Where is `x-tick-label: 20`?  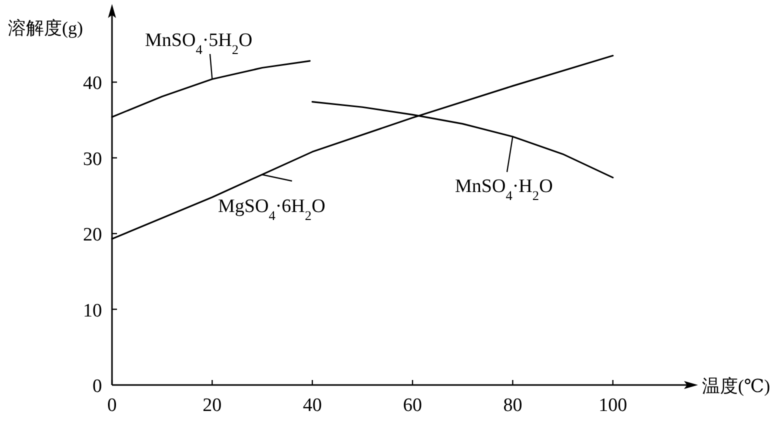 x-tick-label: 20 is located at coordinates (212, 405).